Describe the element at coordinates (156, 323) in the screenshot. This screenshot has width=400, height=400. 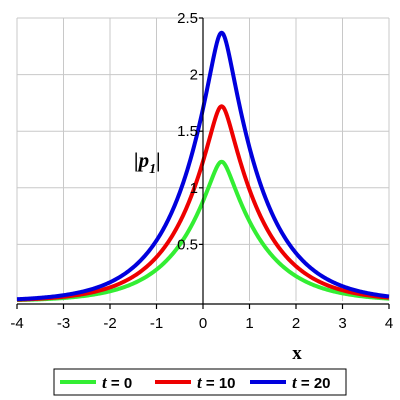
I see `x-tick-label: -1` at that location.